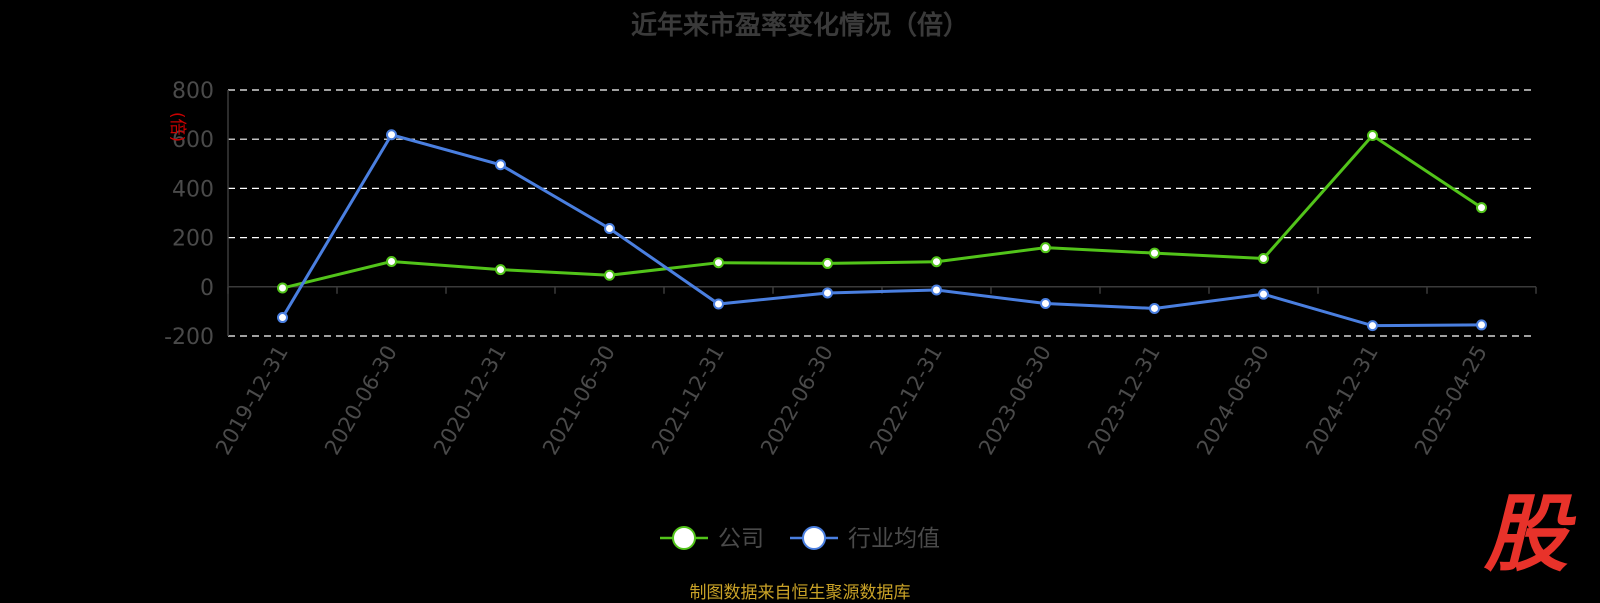 The width and height of the screenshot is (1600, 603). What do you see at coordinates (189, 214) in the screenshot?
I see `y-tick-labels: -200 0 200 400 600 800` at bounding box center [189, 214].